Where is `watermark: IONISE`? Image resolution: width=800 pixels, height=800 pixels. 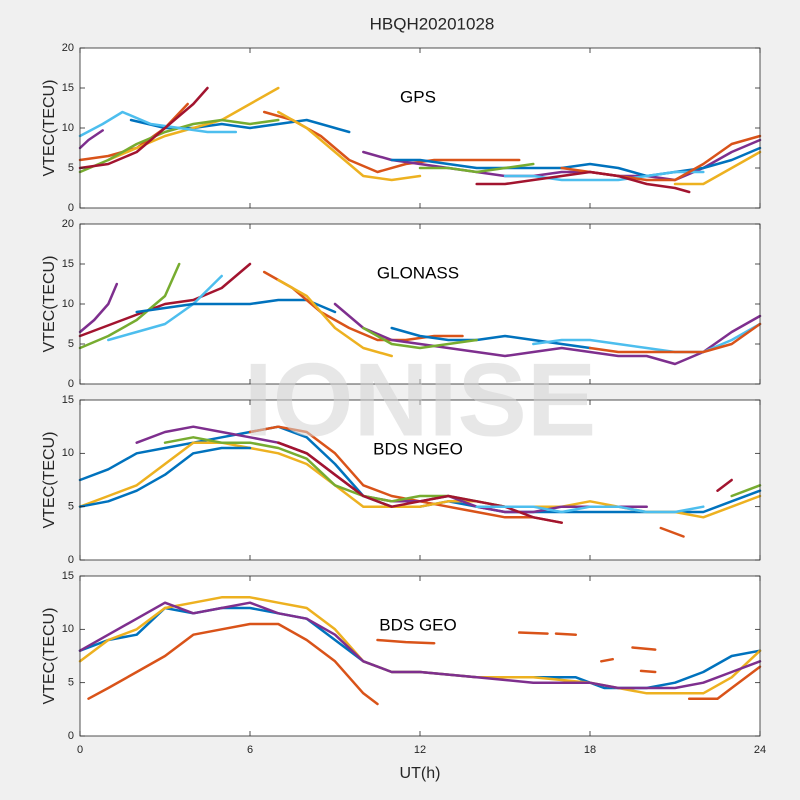 watermark: IONISE is located at coordinates (420, 400).